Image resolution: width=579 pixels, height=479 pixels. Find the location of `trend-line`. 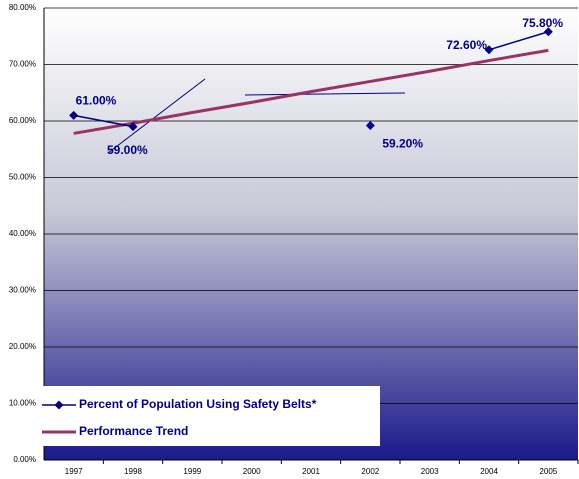

trend-line is located at coordinates (311, 91).